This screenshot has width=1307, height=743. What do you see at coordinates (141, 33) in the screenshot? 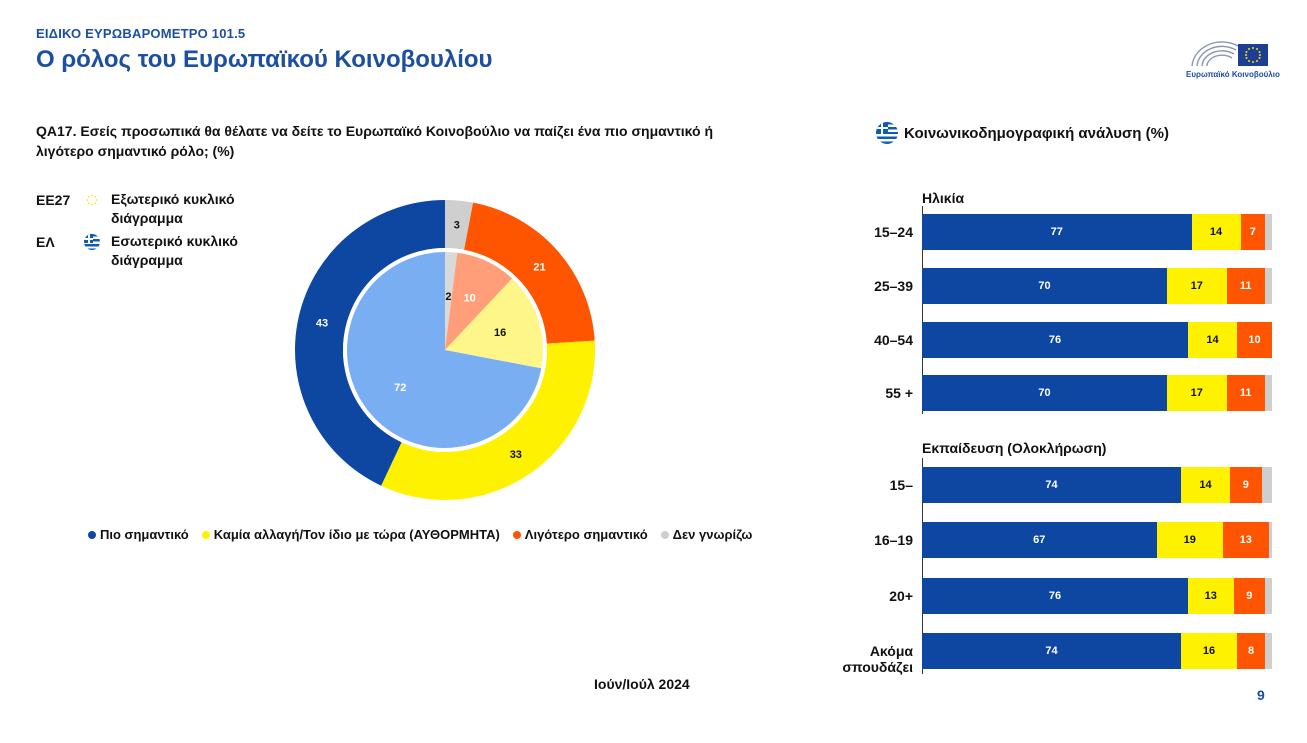
I see `report-eyebrow: ΕΙΔΙΚΟ ΕΥΡΩΒΑΡΟΜΕΤΡΟ 101.5` at bounding box center [141, 33].